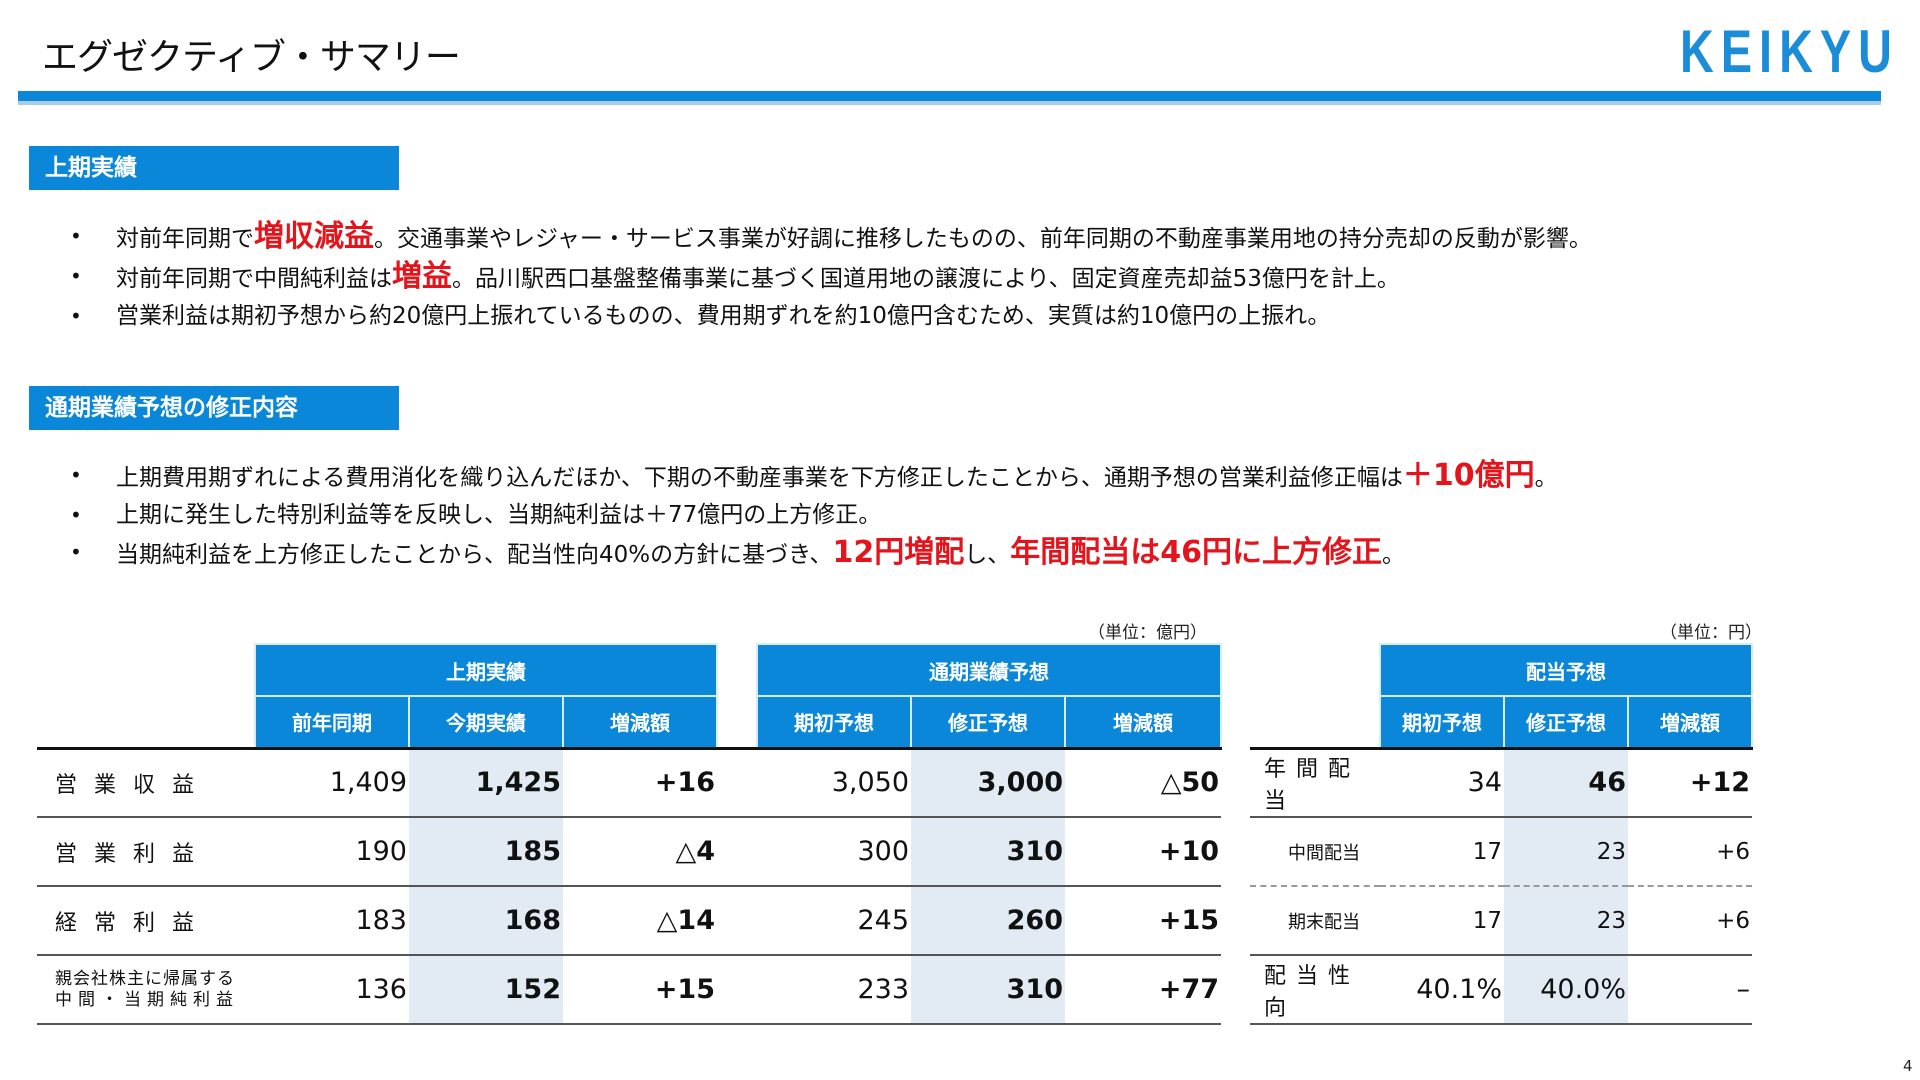 The width and height of the screenshot is (1920, 1080). Describe the element at coordinates (147, 999) in the screenshot. I see `row-label-line: 中間・当期純利益` at that location.